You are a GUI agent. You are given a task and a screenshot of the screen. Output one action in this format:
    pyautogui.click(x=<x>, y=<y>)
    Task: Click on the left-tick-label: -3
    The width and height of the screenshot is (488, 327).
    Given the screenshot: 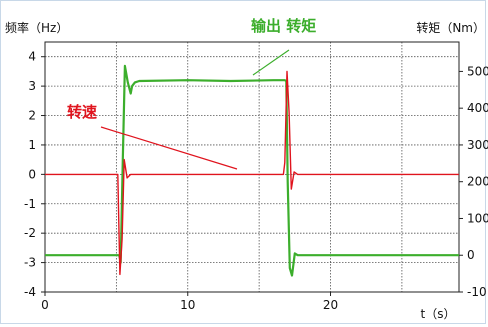 What is the action you would take?
    pyautogui.click(x=30, y=263)
    